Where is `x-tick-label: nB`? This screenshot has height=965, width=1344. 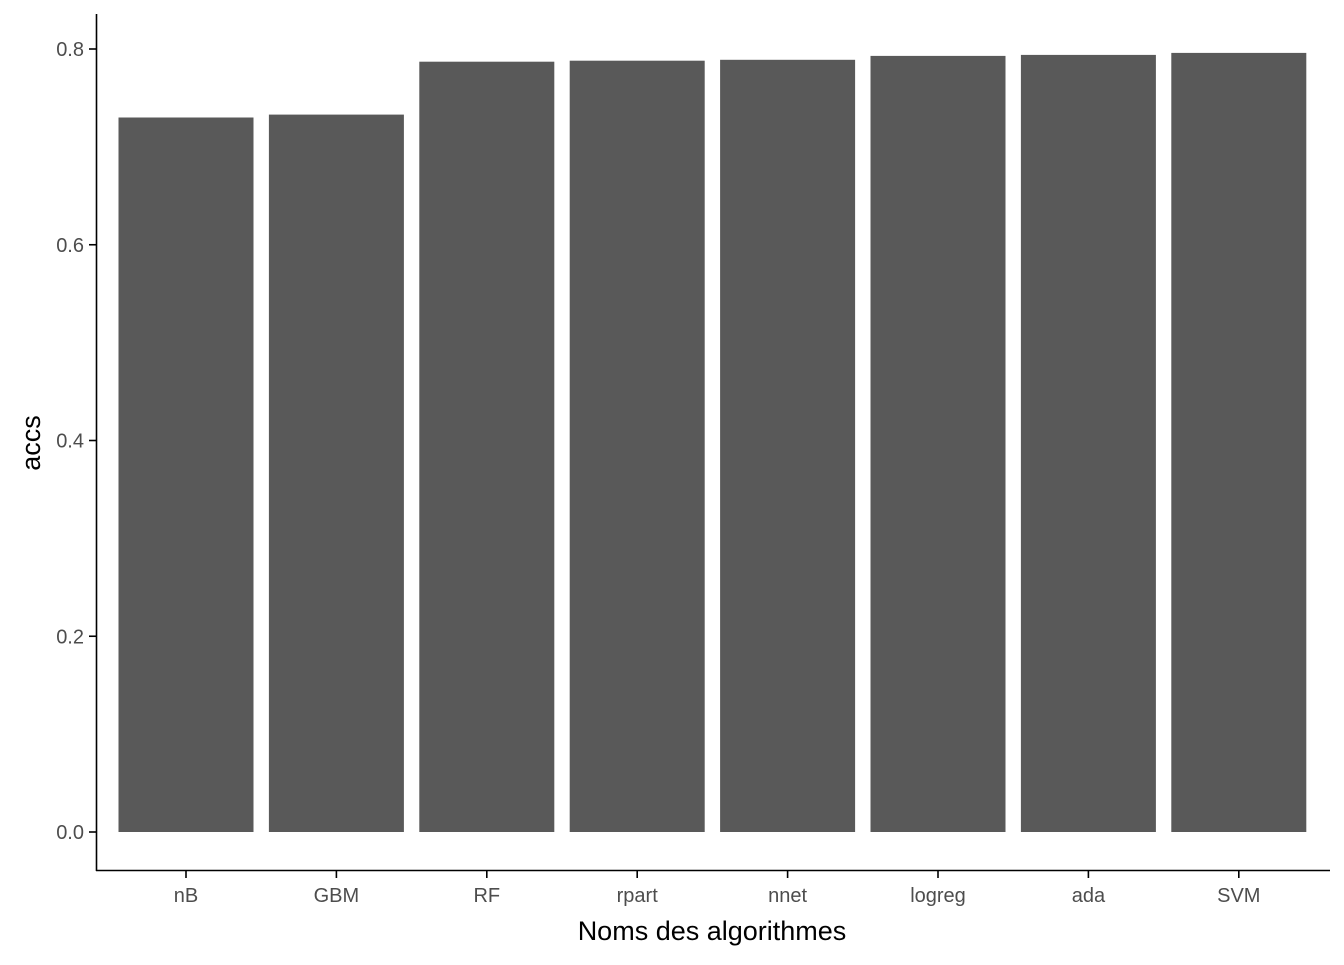
x-tick-label: nB is located at coordinates (186, 896).